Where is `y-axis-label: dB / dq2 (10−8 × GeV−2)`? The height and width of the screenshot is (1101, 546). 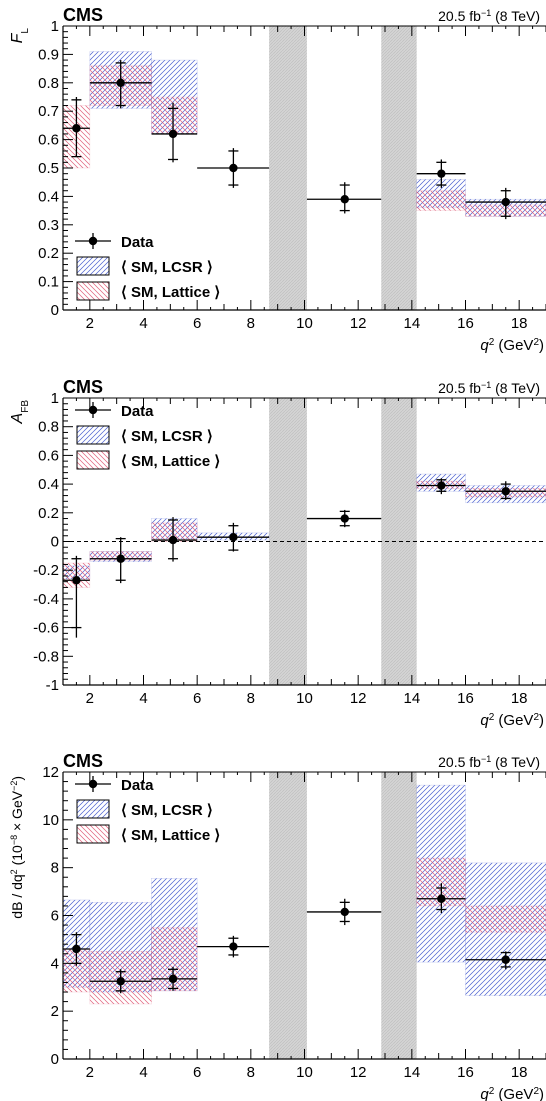 y-axis-label: dB / dq2 (10−8 × GeV−2) is located at coordinates (17, 847).